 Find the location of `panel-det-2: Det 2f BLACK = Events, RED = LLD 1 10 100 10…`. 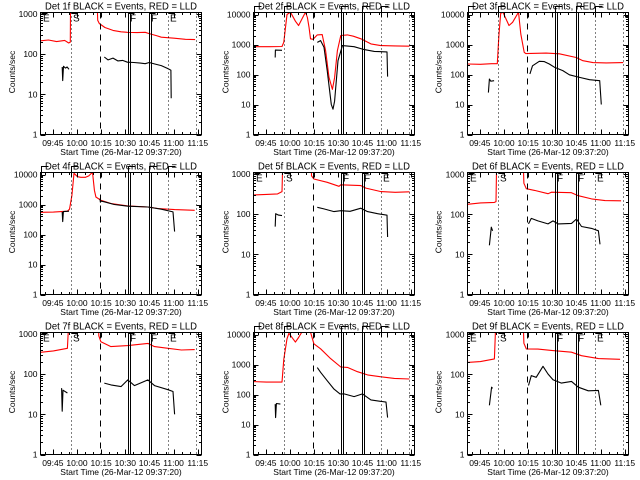

panel-det-2: Det 2f BLACK = Events, RED = LLD 1 10 100 10… is located at coordinates (320, 80).